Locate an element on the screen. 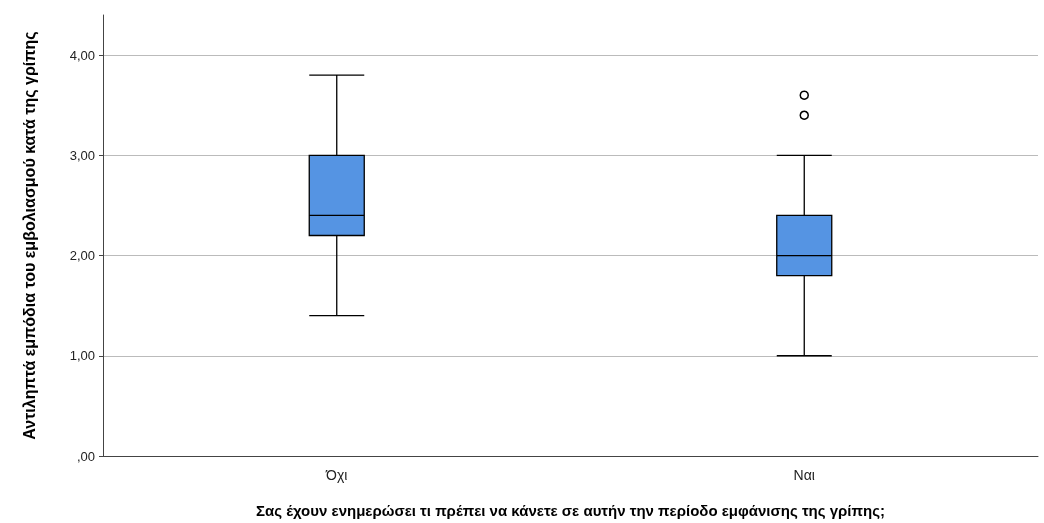  x-tick-label: Ναι is located at coordinates (804, 475).